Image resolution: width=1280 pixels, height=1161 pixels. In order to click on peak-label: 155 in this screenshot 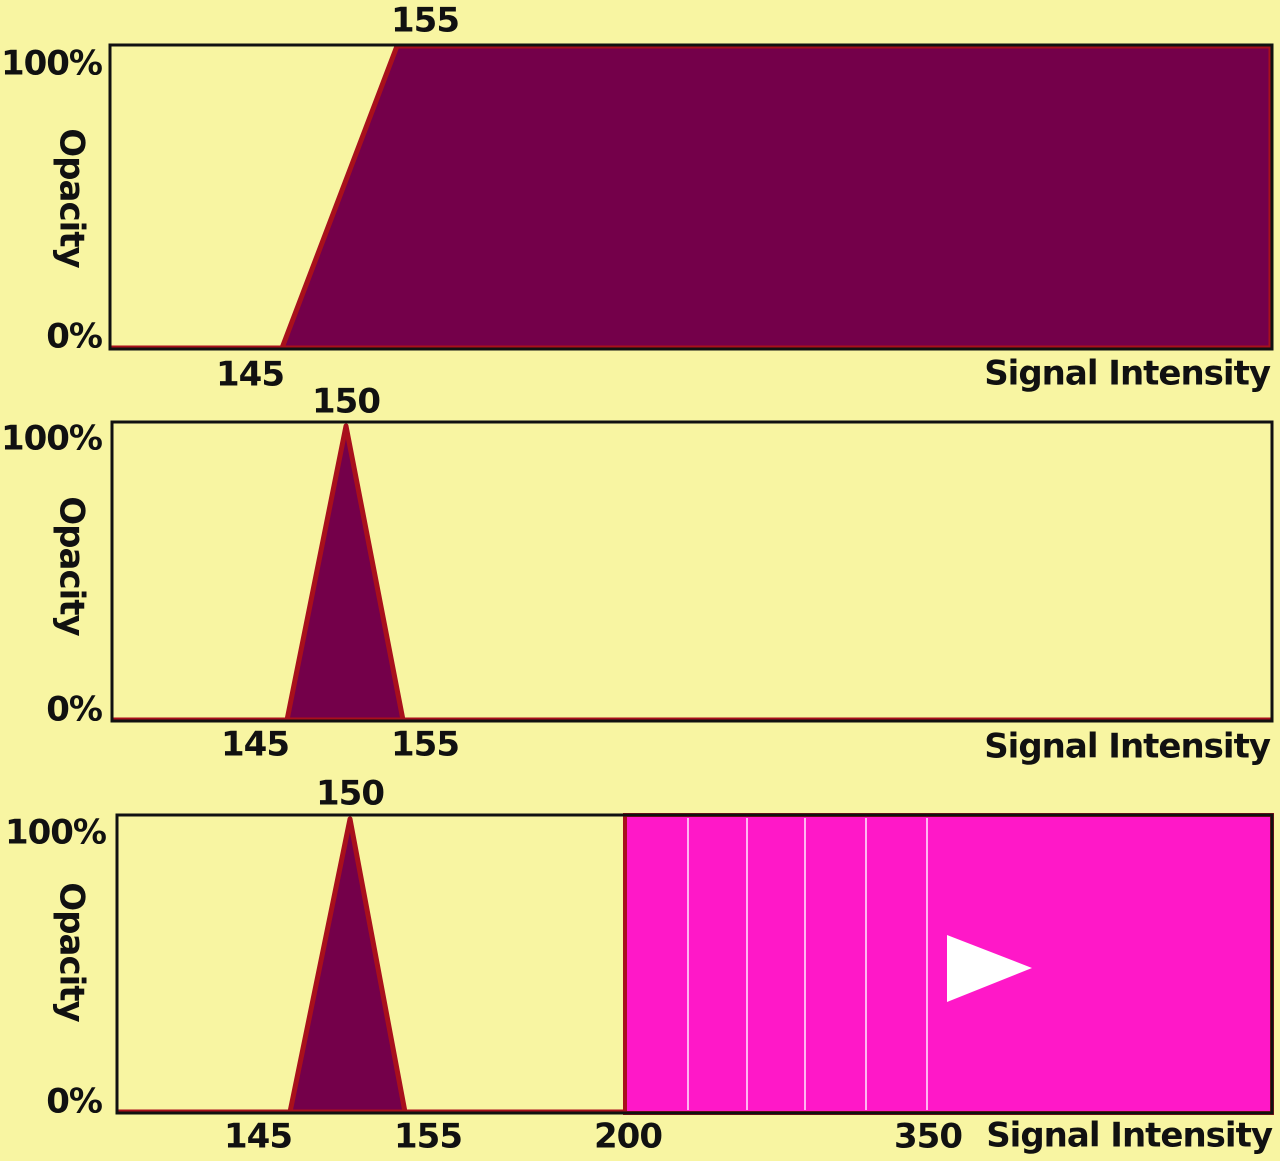, I will do `click(425, 21)`.